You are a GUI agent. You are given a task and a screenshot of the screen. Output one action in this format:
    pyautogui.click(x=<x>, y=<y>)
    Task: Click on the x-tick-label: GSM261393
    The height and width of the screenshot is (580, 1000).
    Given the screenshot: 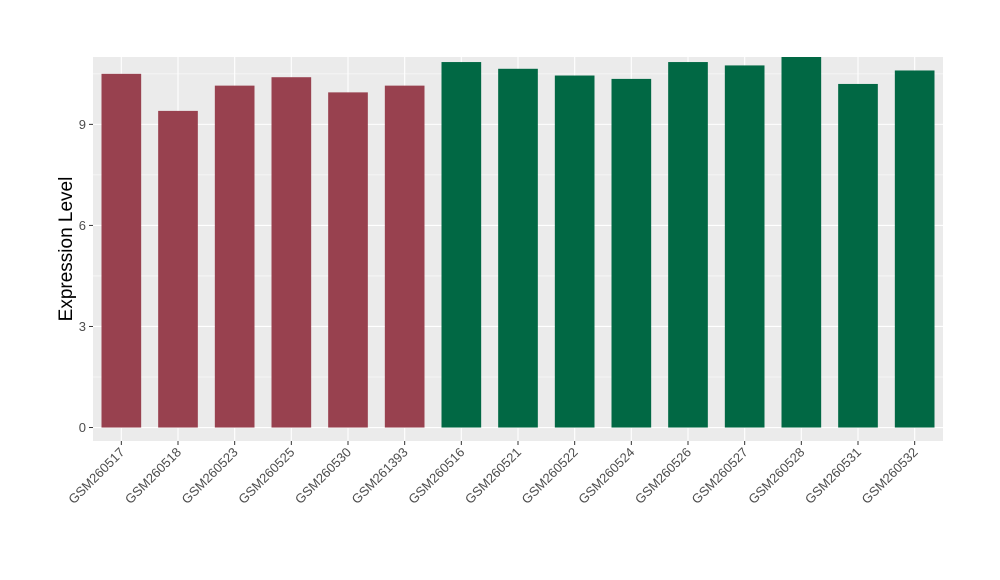 What is the action you would take?
    pyautogui.click(x=380, y=476)
    